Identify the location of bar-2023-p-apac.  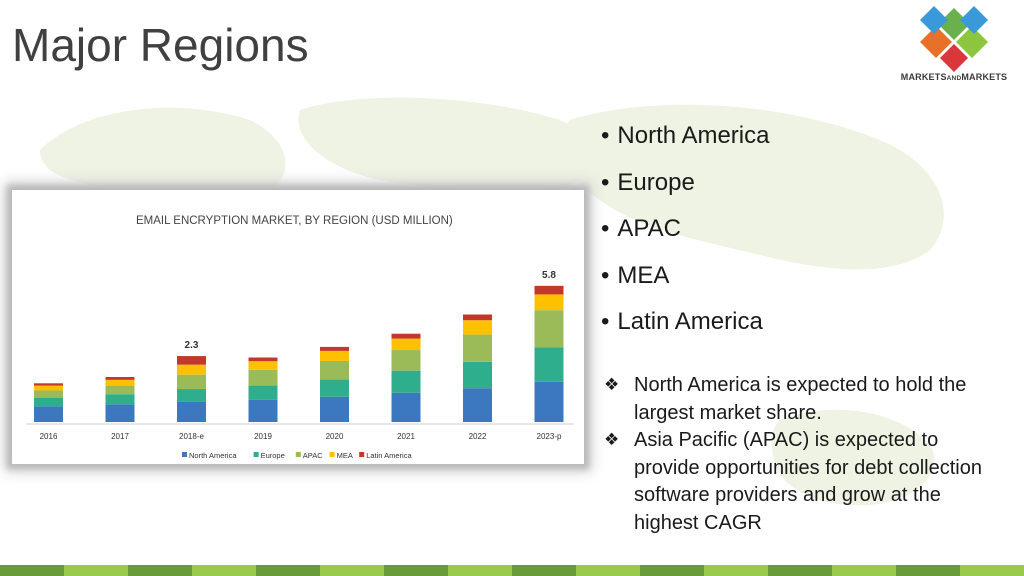
(549, 329).